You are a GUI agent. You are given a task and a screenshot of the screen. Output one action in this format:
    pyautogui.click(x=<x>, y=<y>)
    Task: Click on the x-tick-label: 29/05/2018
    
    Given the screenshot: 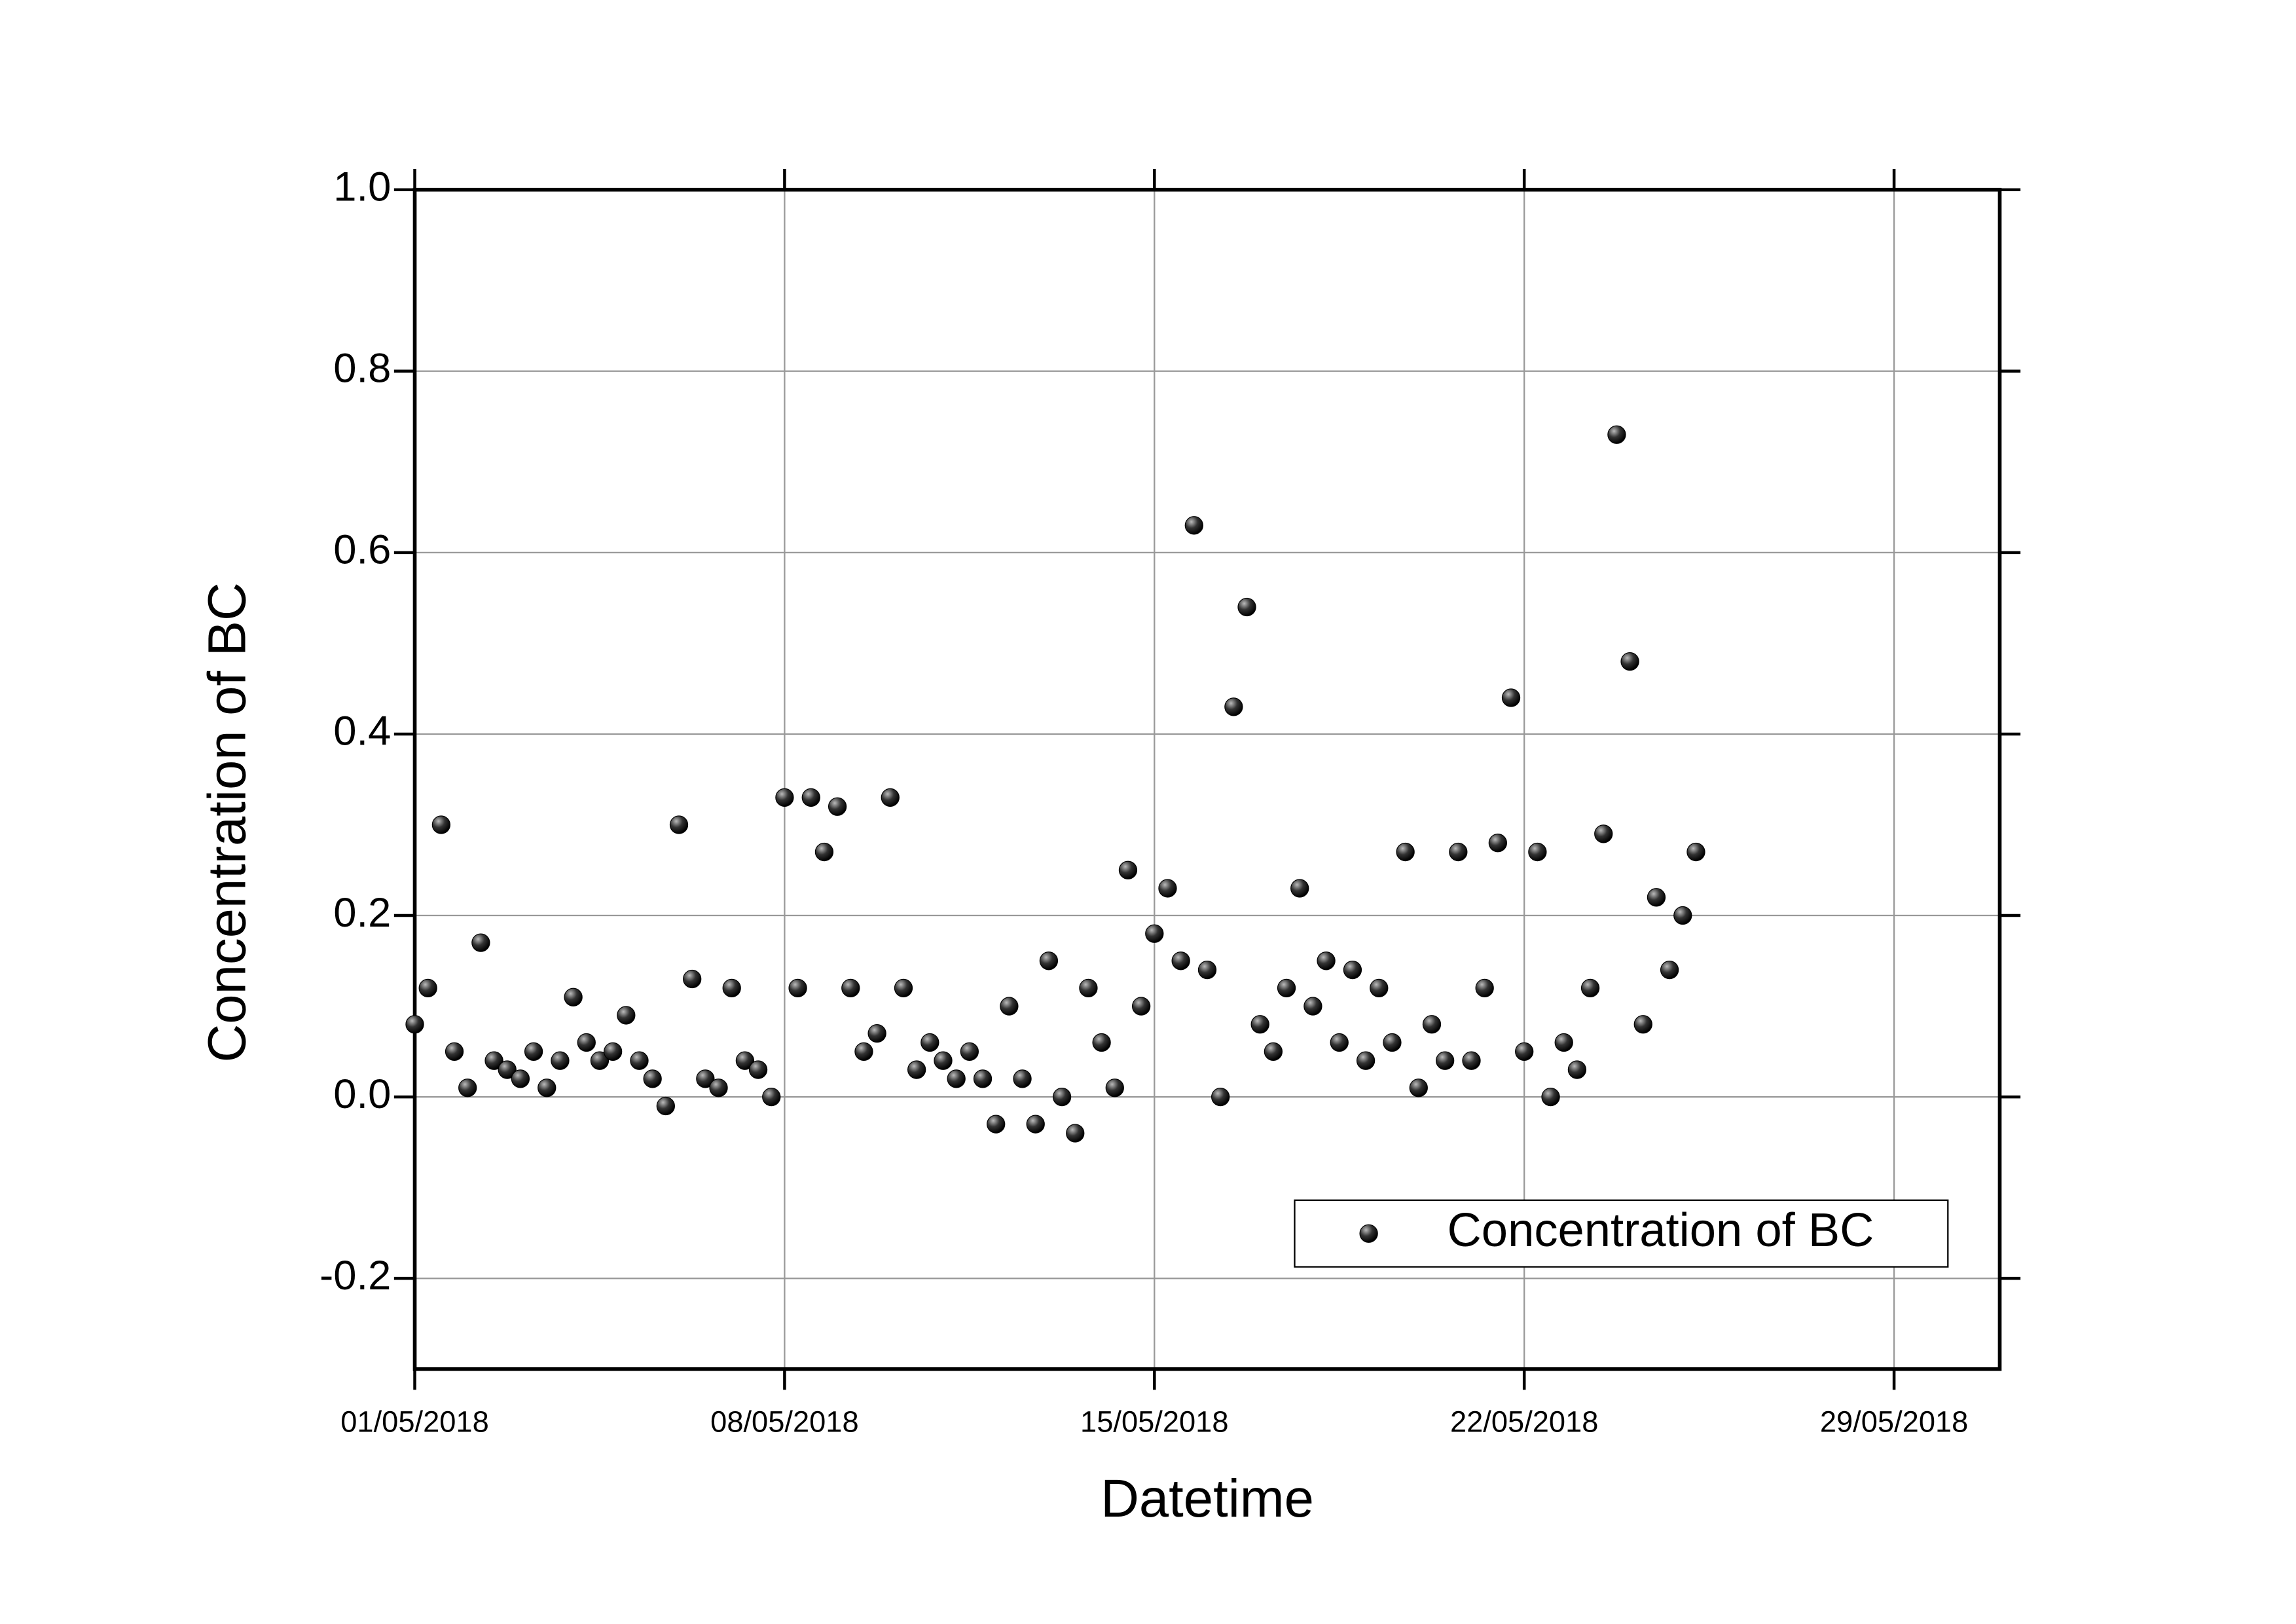 What is the action you would take?
    pyautogui.click(x=1894, y=1421)
    